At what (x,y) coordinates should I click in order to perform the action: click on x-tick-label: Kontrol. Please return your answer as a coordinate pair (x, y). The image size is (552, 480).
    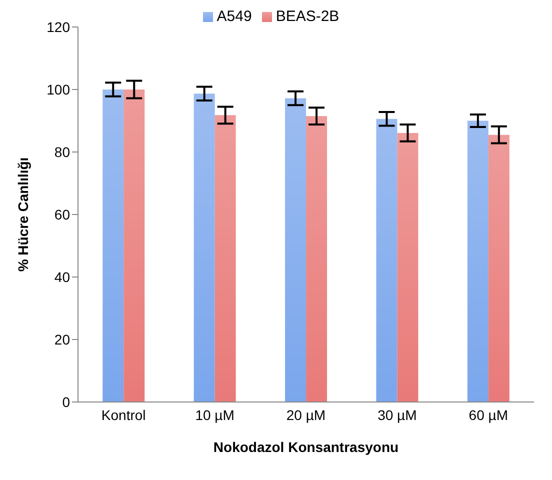
    Looking at the image, I should click on (123, 414).